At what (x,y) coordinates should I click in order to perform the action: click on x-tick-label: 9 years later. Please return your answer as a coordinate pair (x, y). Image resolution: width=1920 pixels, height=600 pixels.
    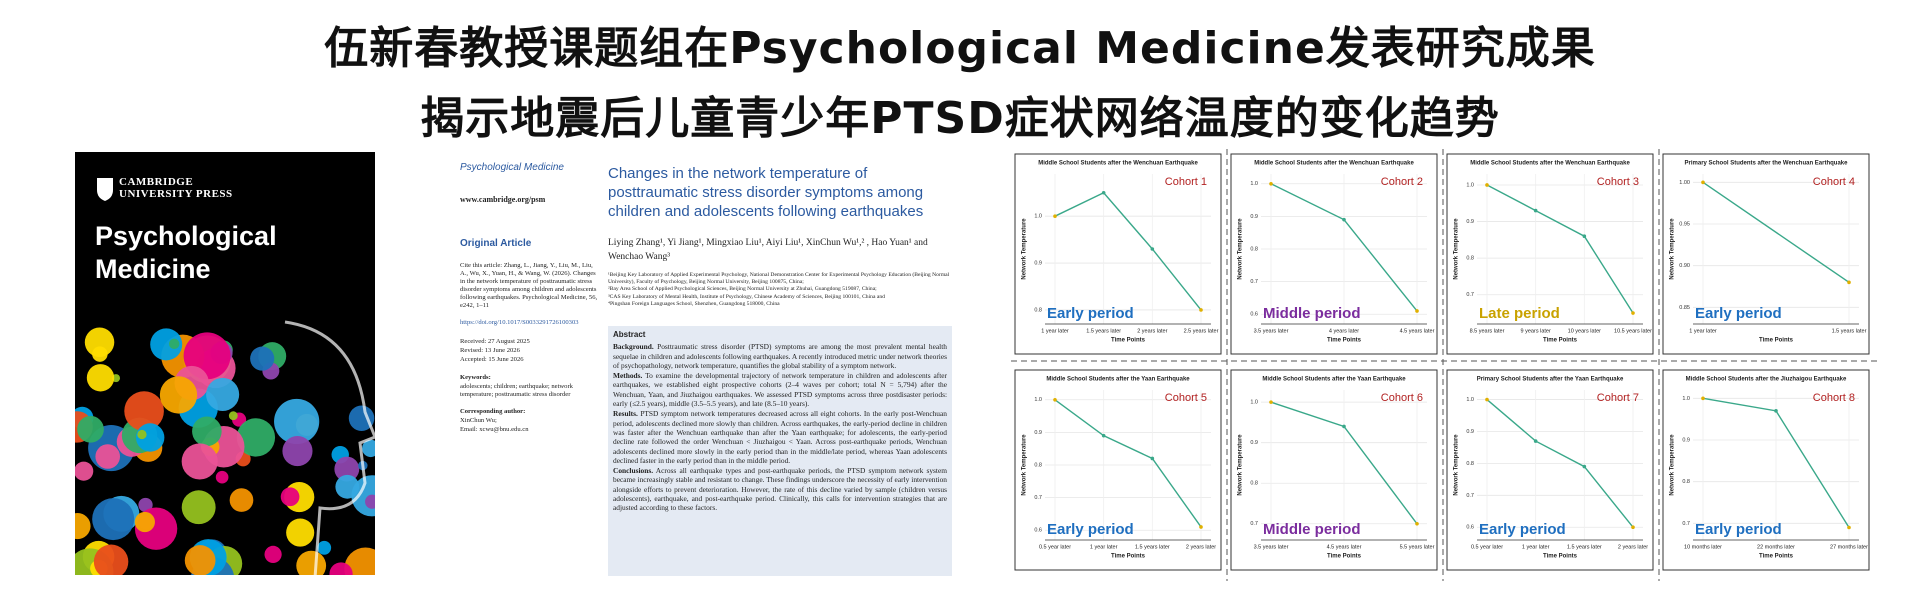
    Looking at the image, I should click on (1536, 331).